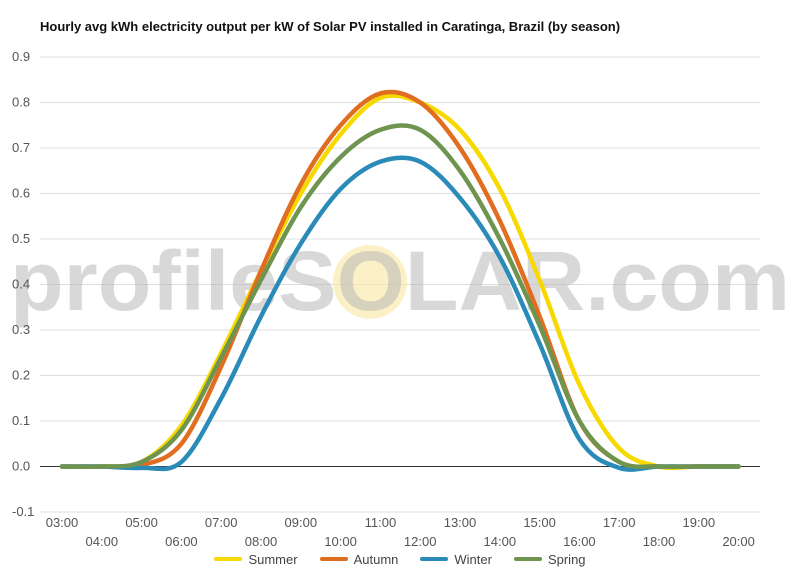 The width and height of the screenshot is (800, 570). Describe the element at coordinates (539, 522) in the screenshot. I see `x-tick-label: 15:00` at that location.